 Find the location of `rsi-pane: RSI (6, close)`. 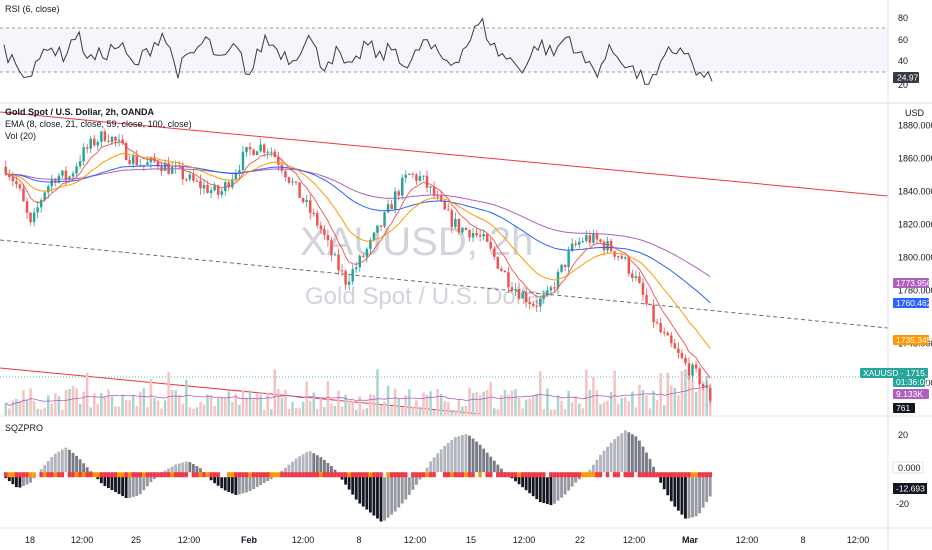

rsi-pane: RSI (6, close) is located at coordinates (444, 44).